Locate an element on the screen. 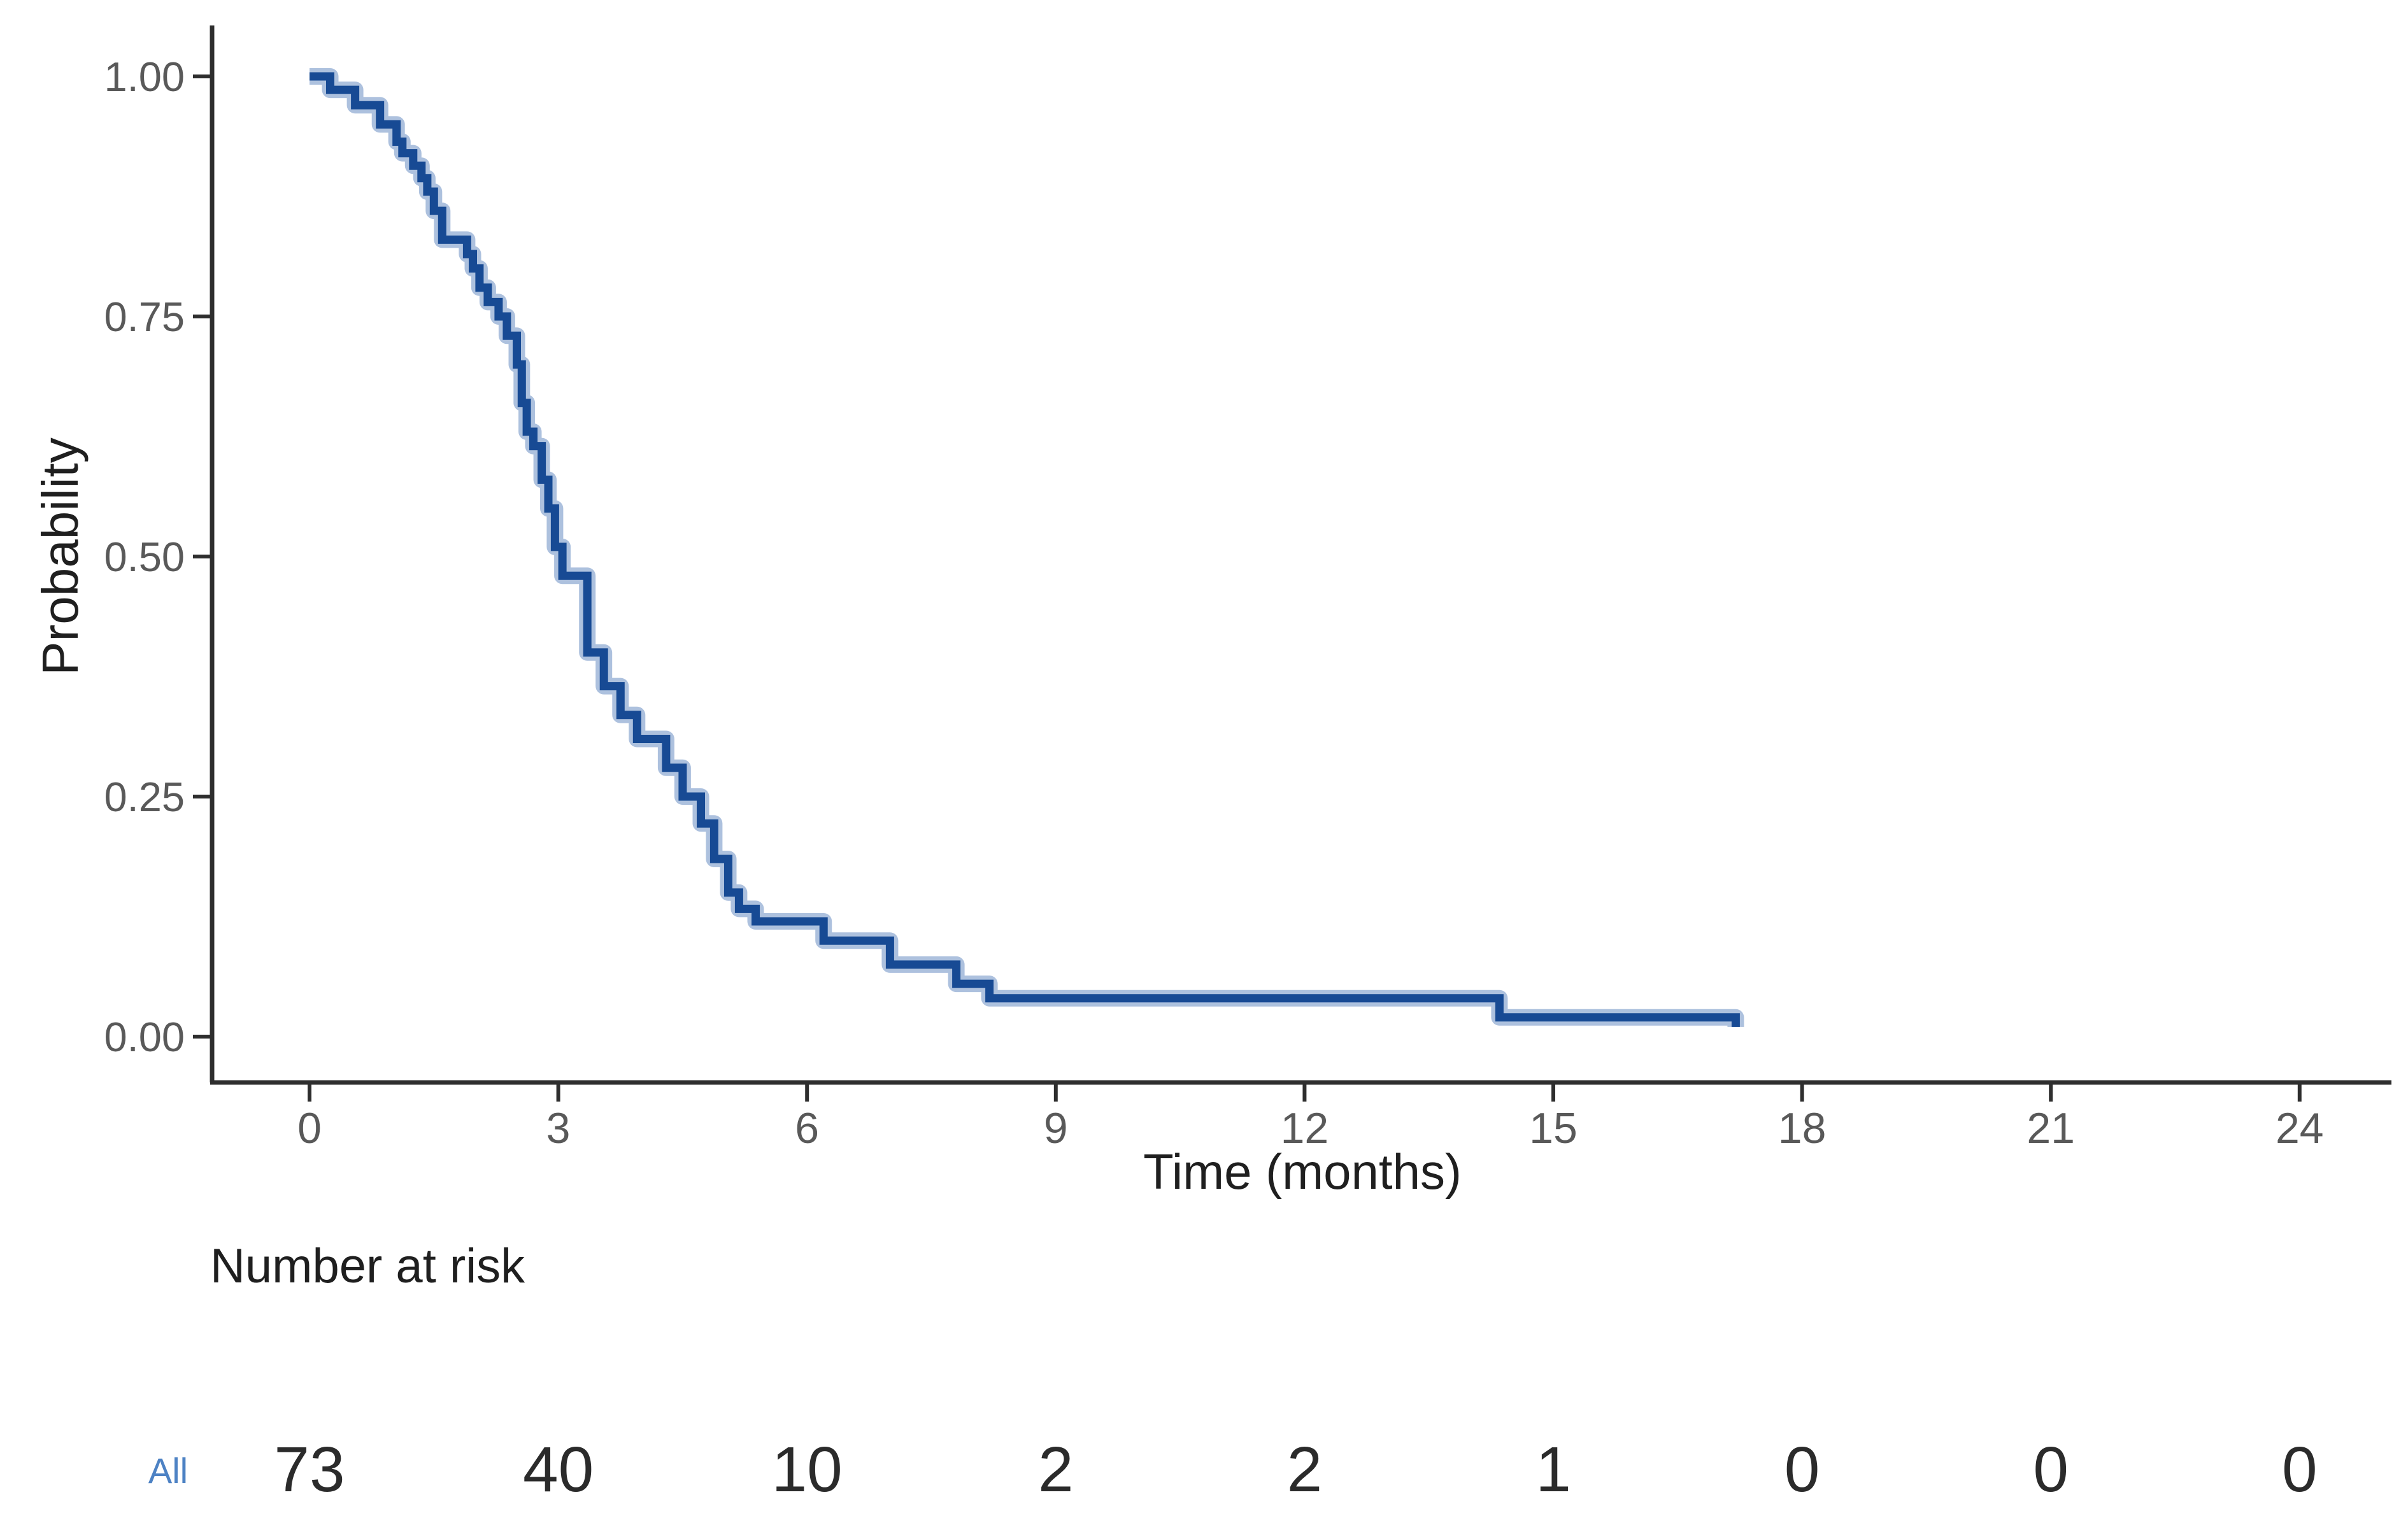 The image size is (2408, 1525). risk-value: 10 is located at coordinates (807, 1469).